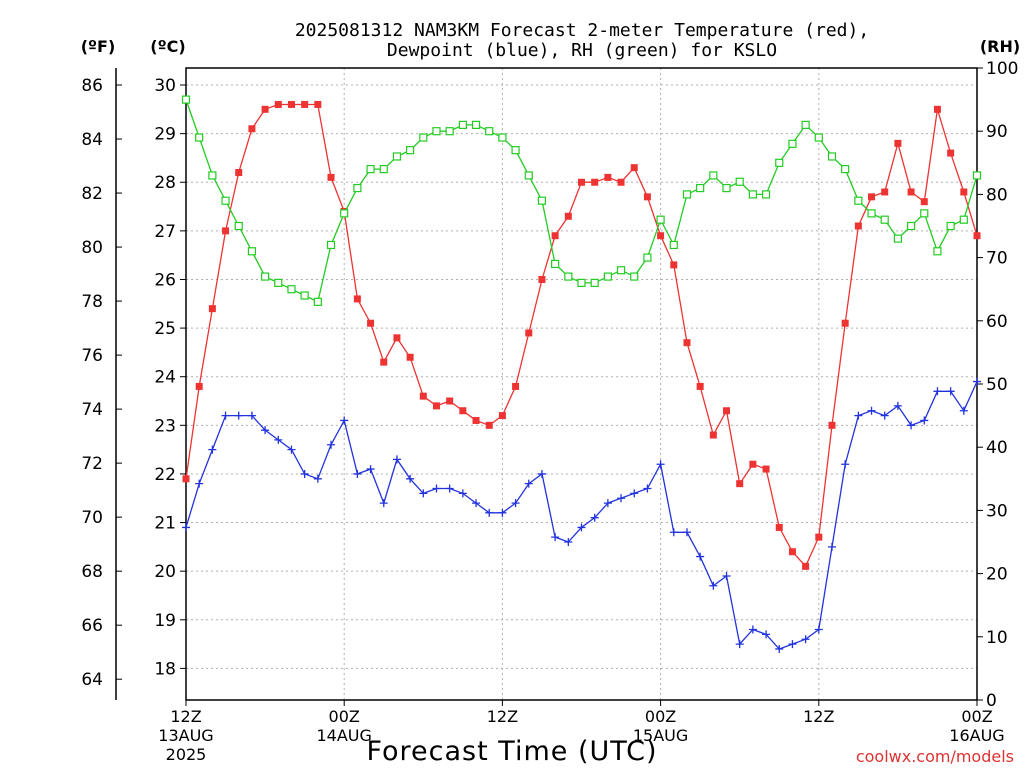 This screenshot has width=1024, height=768. Describe the element at coordinates (92, 302) in the screenshot. I see `fahrenheit-tick-label: 78` at that location.